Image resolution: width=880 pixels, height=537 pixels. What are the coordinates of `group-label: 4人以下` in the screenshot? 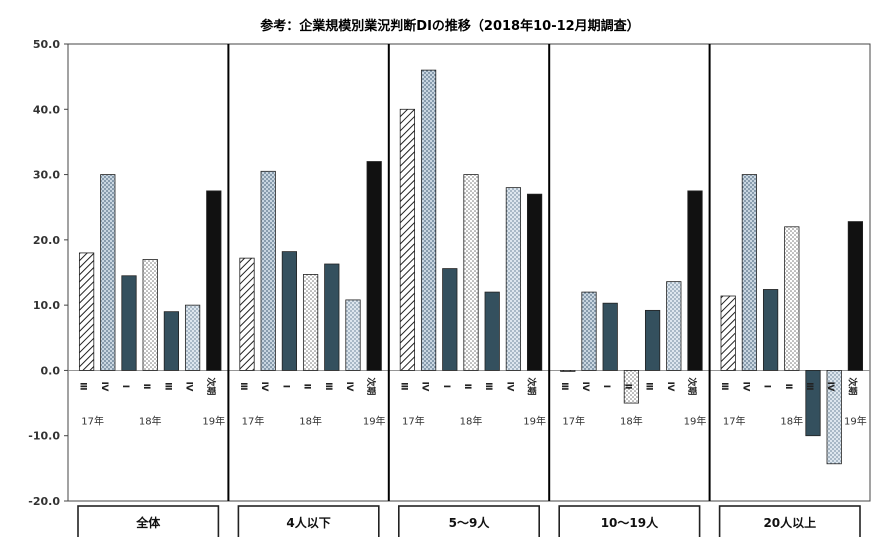 It's located at (308, 522).